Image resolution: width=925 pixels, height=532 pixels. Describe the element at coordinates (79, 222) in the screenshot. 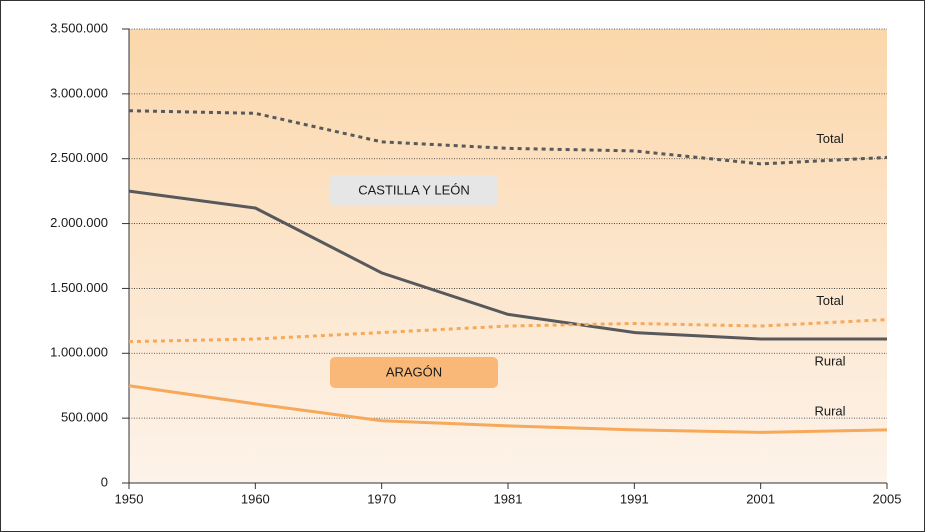

I see `y-tick-label: 2.000.000` at that location.